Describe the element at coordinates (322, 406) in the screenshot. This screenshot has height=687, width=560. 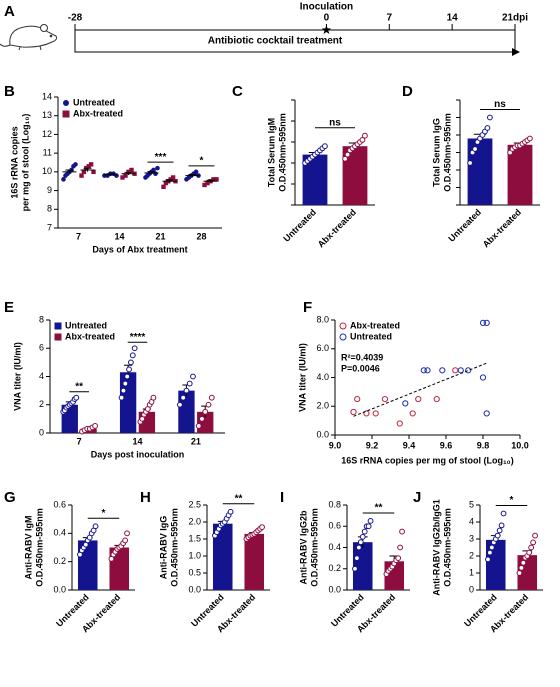
I see `y-tick-label: 2.0` at that location.